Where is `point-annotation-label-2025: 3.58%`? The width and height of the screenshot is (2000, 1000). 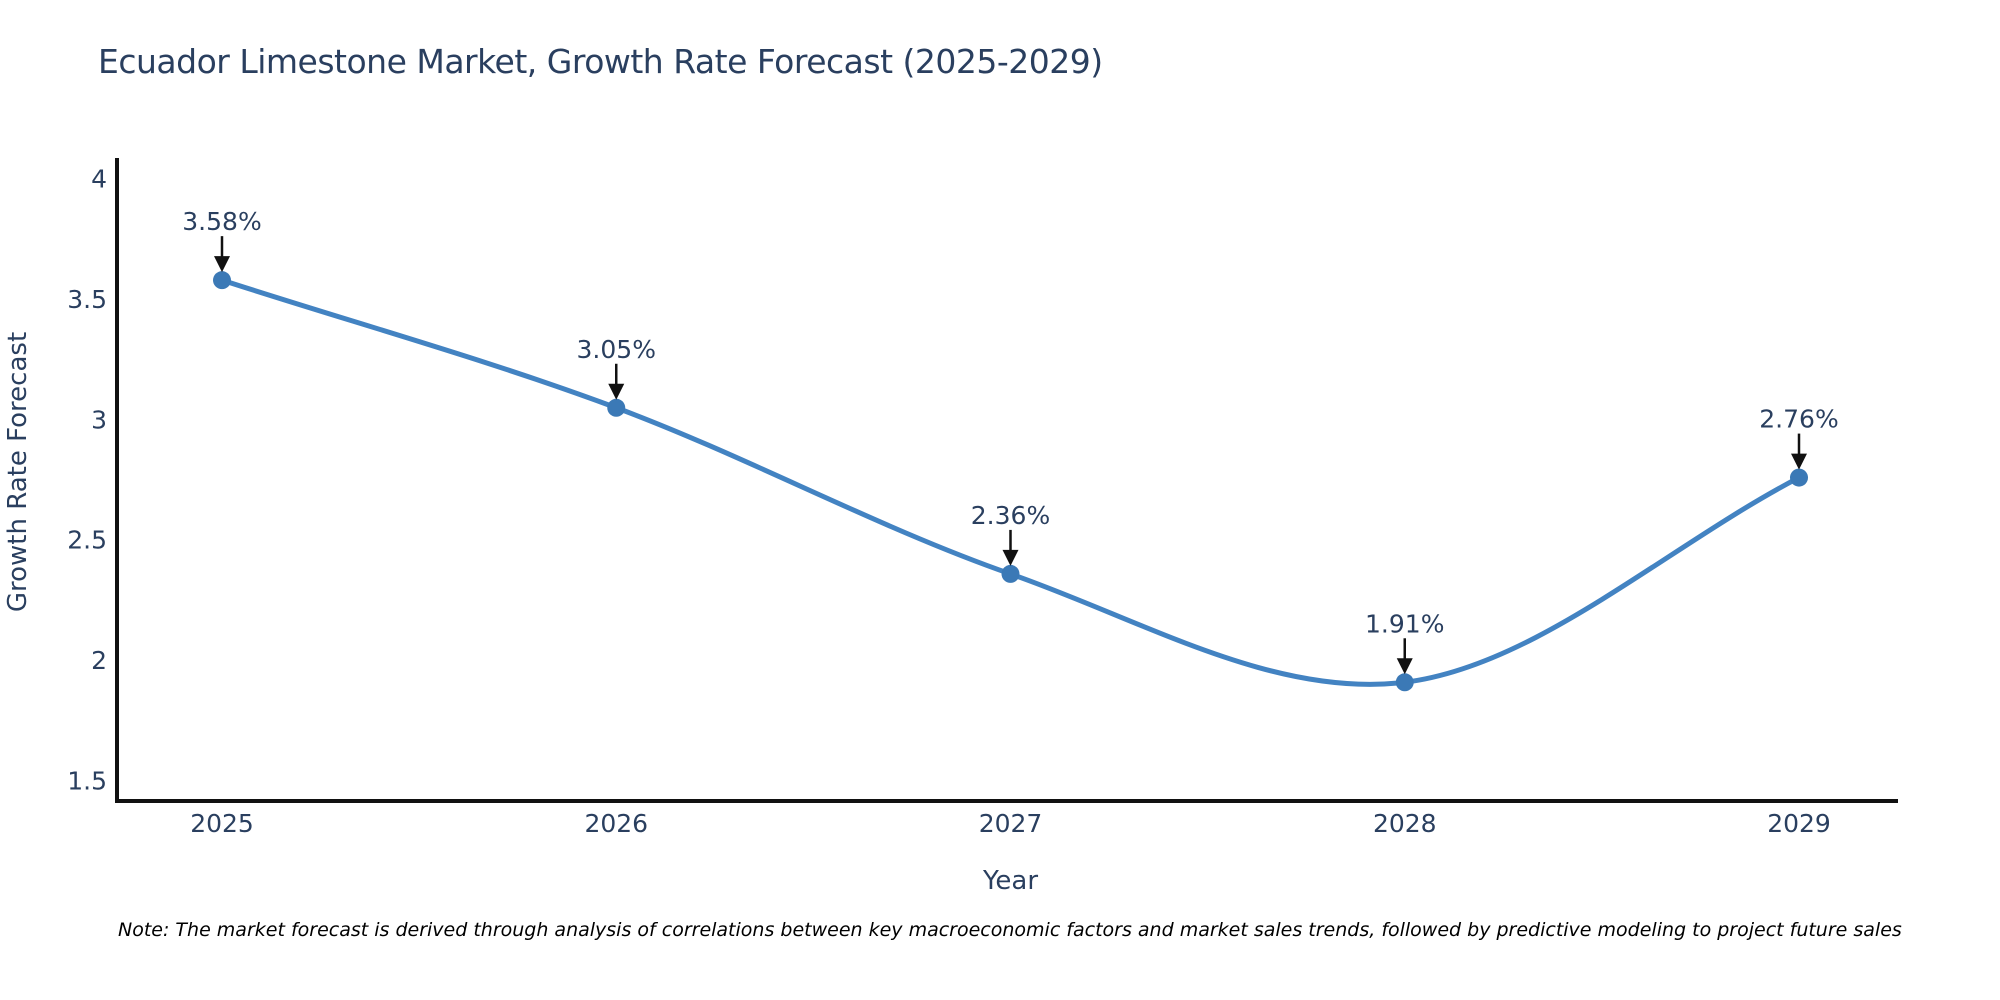 point-annotation-label-2025: 3.58% is located at coordinates (221, 221).